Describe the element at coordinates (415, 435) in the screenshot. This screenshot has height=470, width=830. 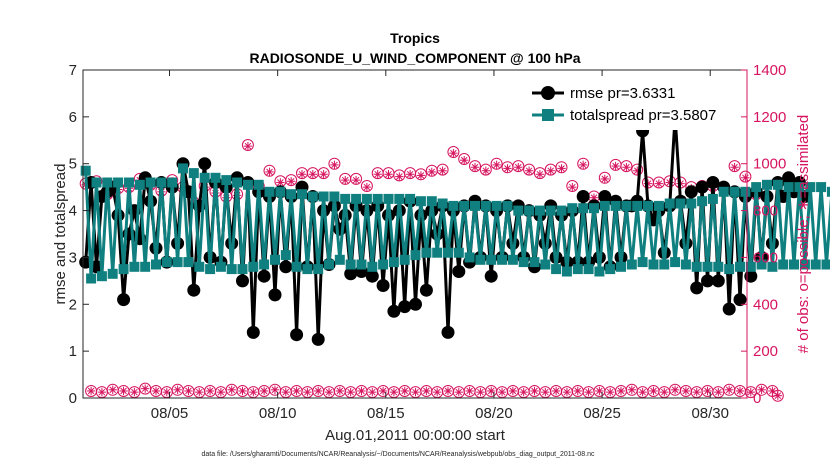
I see `x-axis-label: Aug.01,2011 00:00:00 start` at that location.